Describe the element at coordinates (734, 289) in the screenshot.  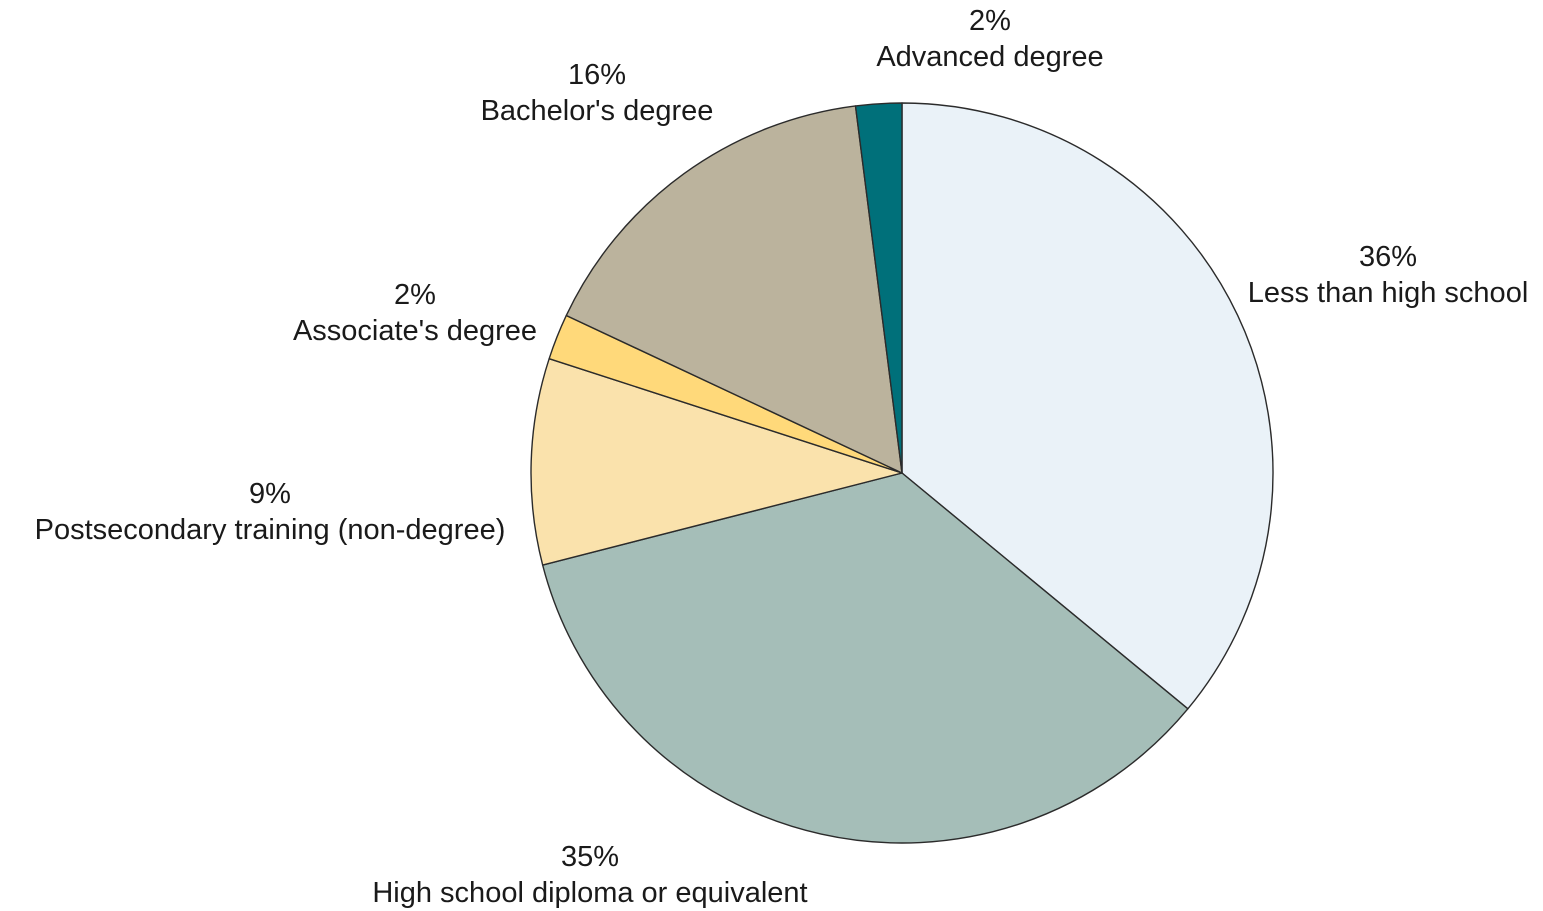
I see `pie-slice-bachelor-s-degree` at that location.